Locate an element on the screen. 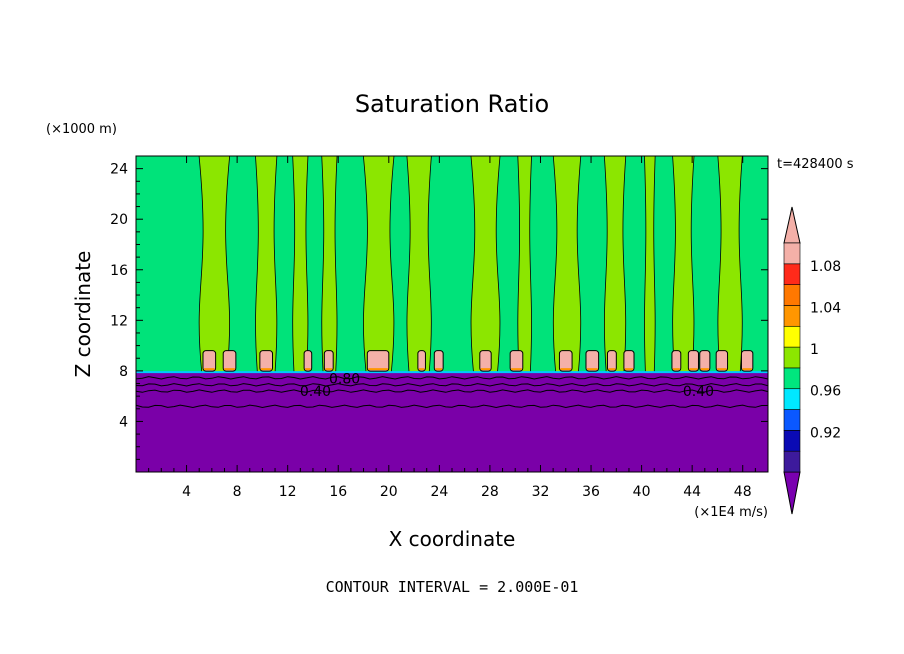  x-tick-label: 32 is located at coordinates (541, 492).